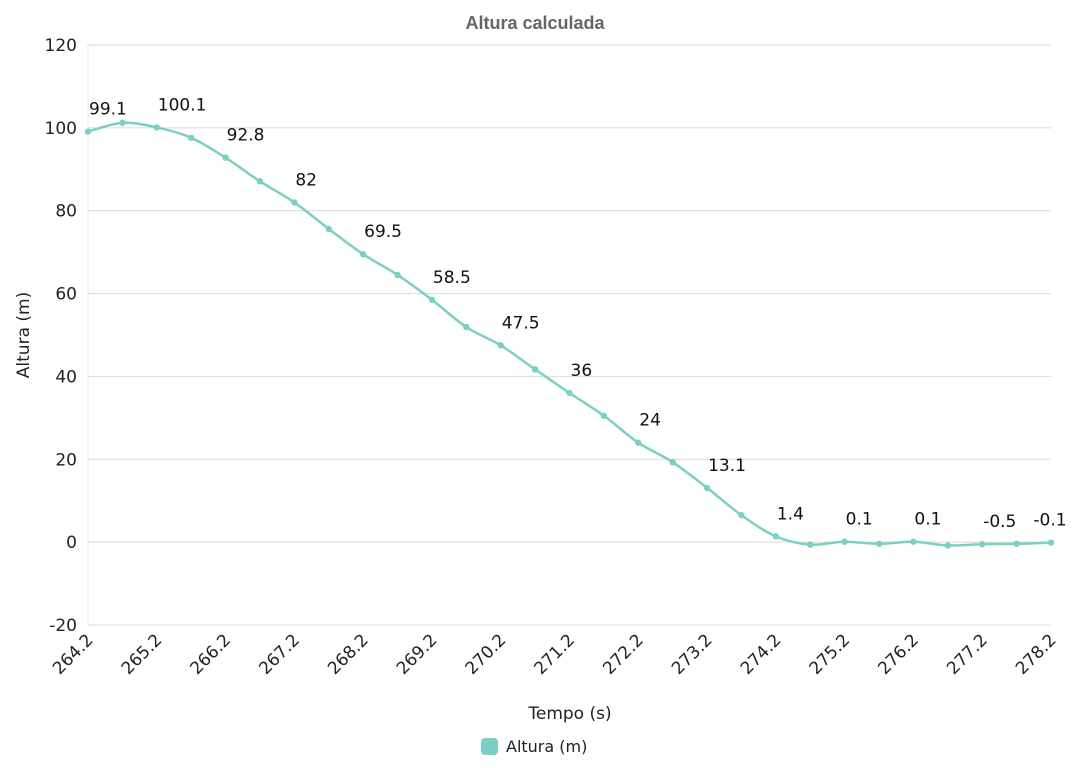 Image resolution: width=1083 pixels, height=777 pixels. I want to click on data-label: 47.5, so click(521, 323).